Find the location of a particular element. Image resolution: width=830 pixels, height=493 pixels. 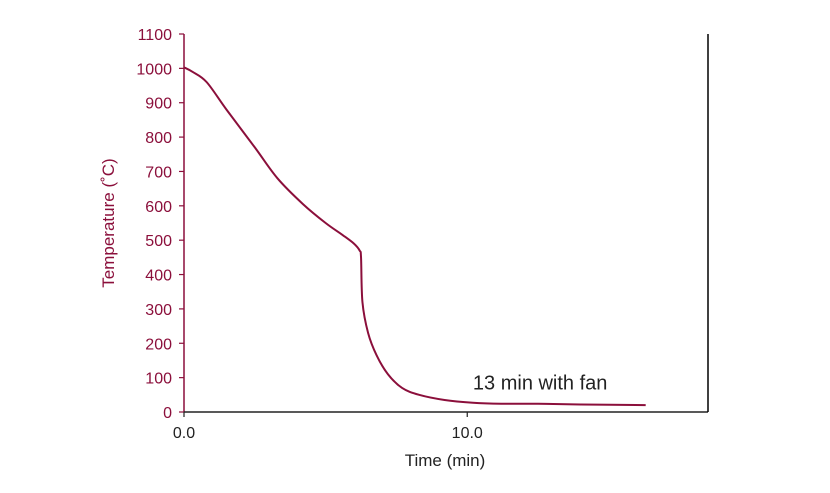

x-axis-label: Time (min) is located at coordinates (445, 460).